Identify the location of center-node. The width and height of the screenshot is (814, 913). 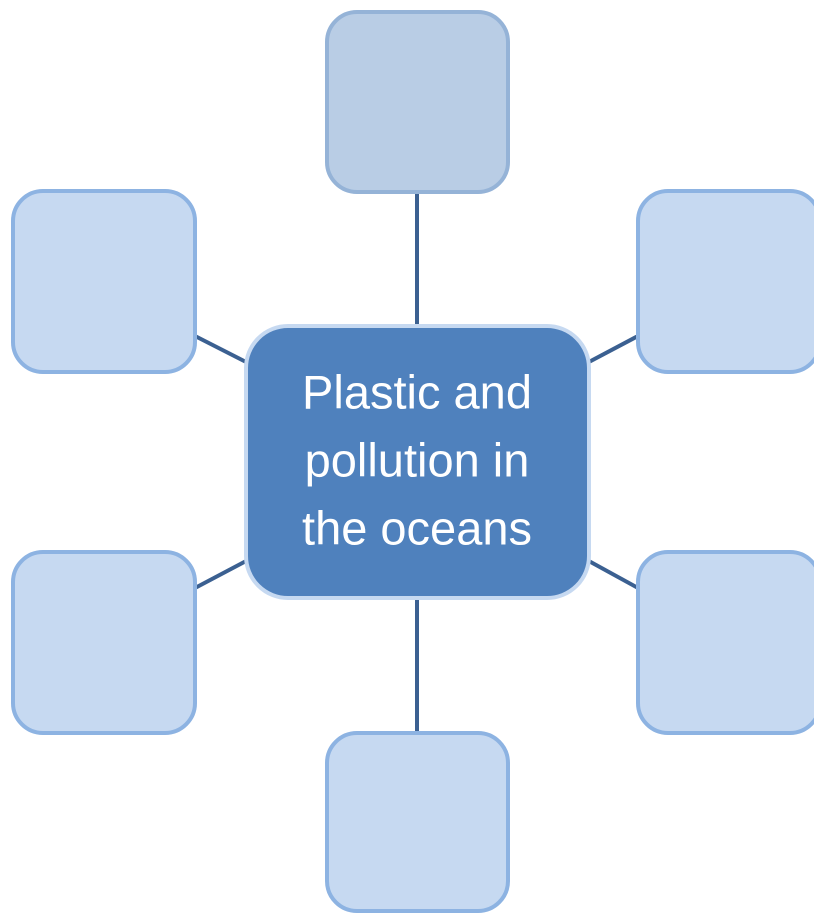
(417, 462).